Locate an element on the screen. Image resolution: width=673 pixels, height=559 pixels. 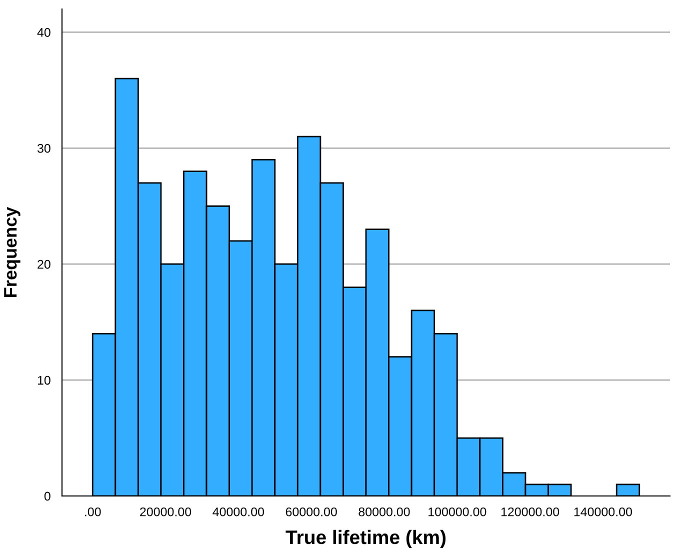
x-tick-label: 140000.00 is located at coordinates (603, 511).